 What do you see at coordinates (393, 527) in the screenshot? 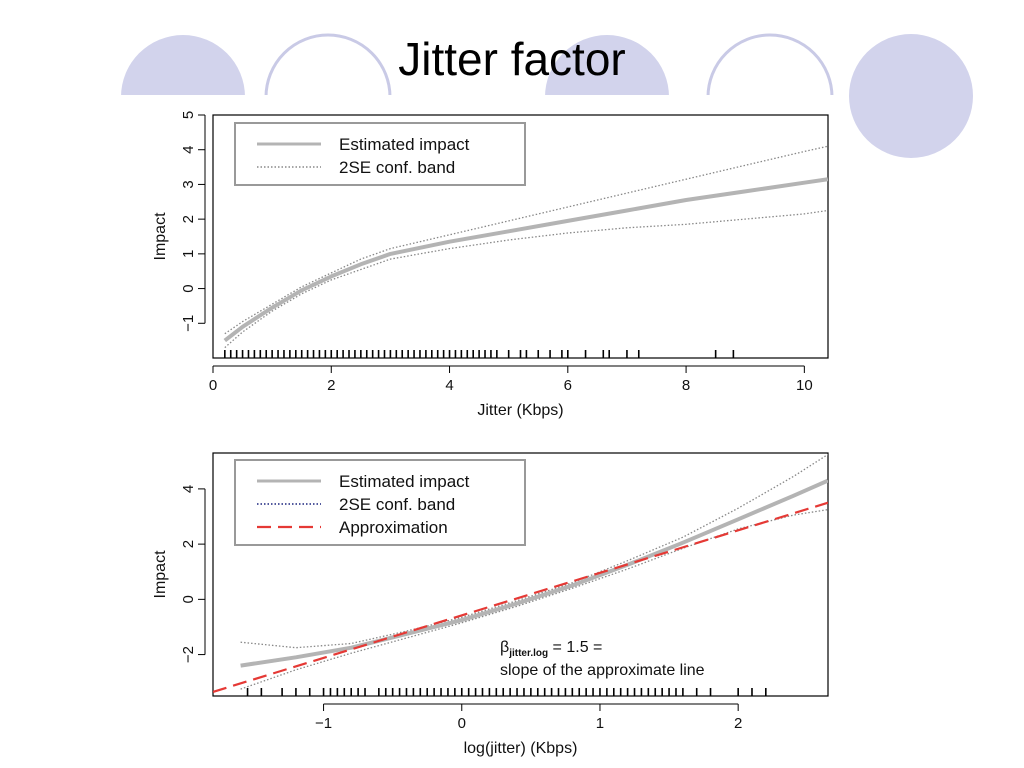
I see `legend-label: Approximation` at bounding box center [393, 527].